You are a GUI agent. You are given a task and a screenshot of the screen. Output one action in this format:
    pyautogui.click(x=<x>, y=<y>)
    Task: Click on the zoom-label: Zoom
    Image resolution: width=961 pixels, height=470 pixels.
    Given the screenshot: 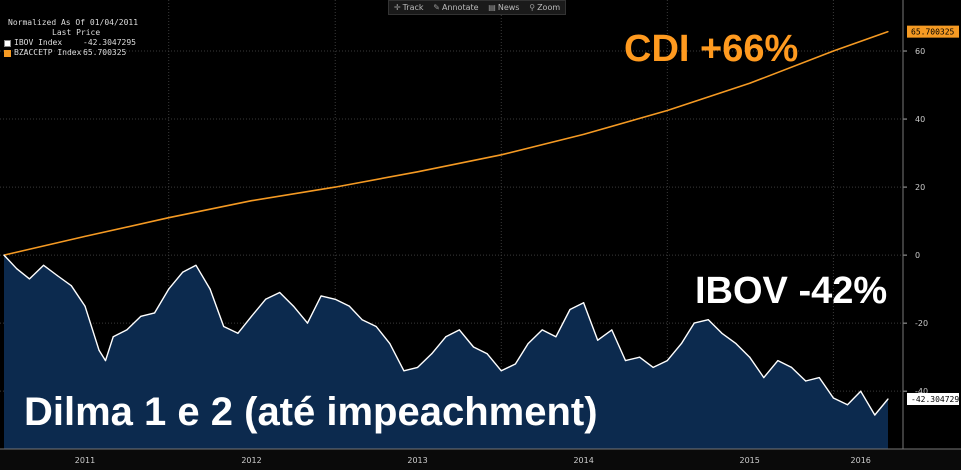 What is the action you would take?
    pyautogui.click(x=549, y=7)
    